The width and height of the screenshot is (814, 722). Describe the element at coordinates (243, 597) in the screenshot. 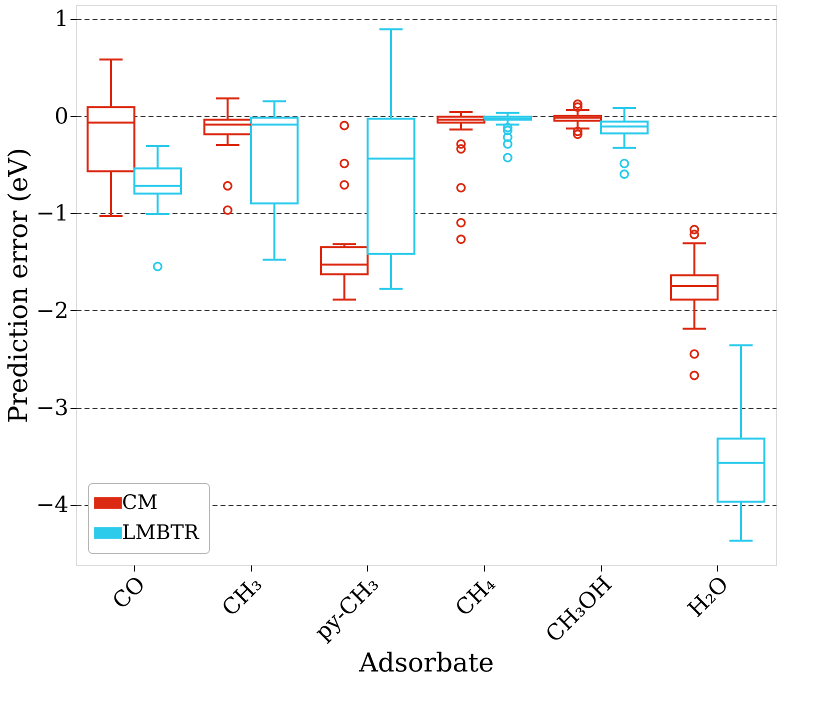

I see `x-tick-label: CH₃` at that location.